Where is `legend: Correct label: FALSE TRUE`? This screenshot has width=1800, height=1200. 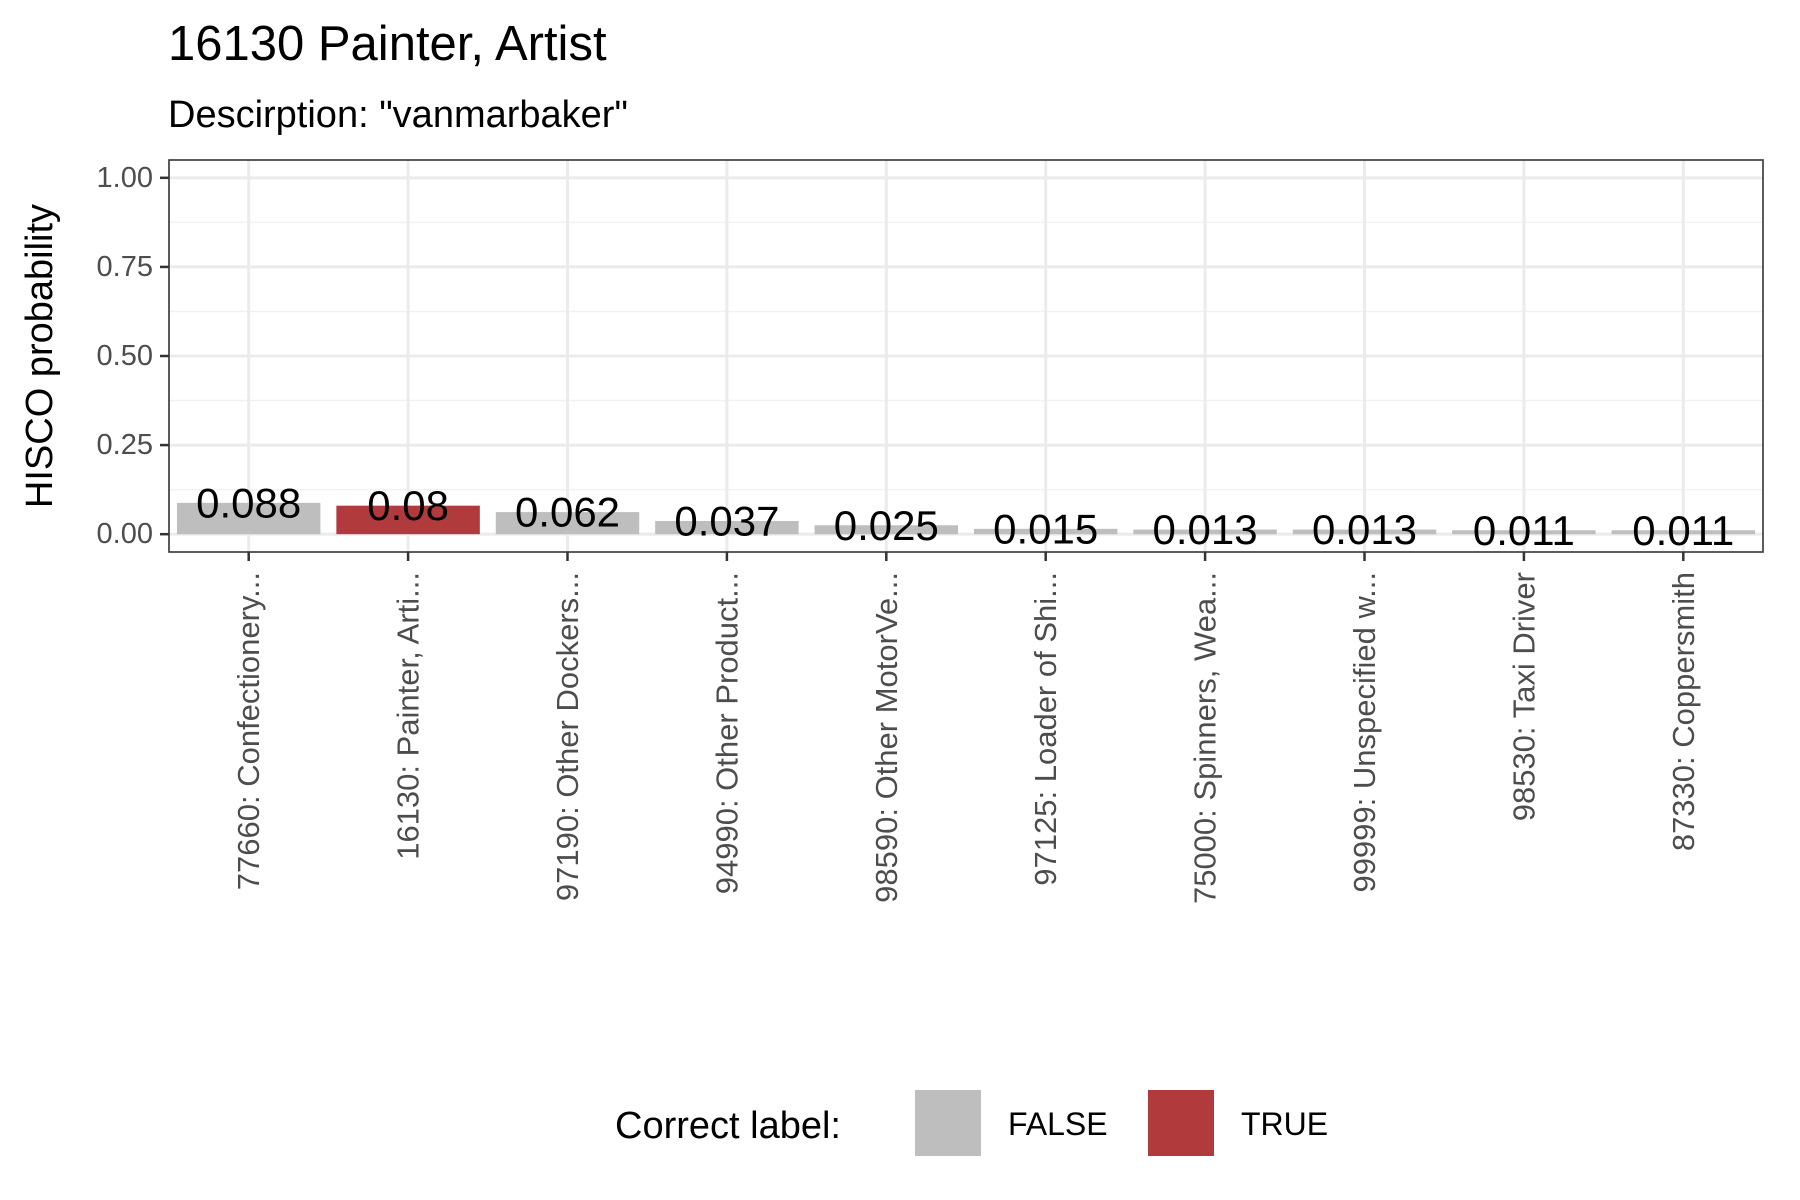
legend: Correct label: FALSE TRUE is located at coordinates (971, 1123).